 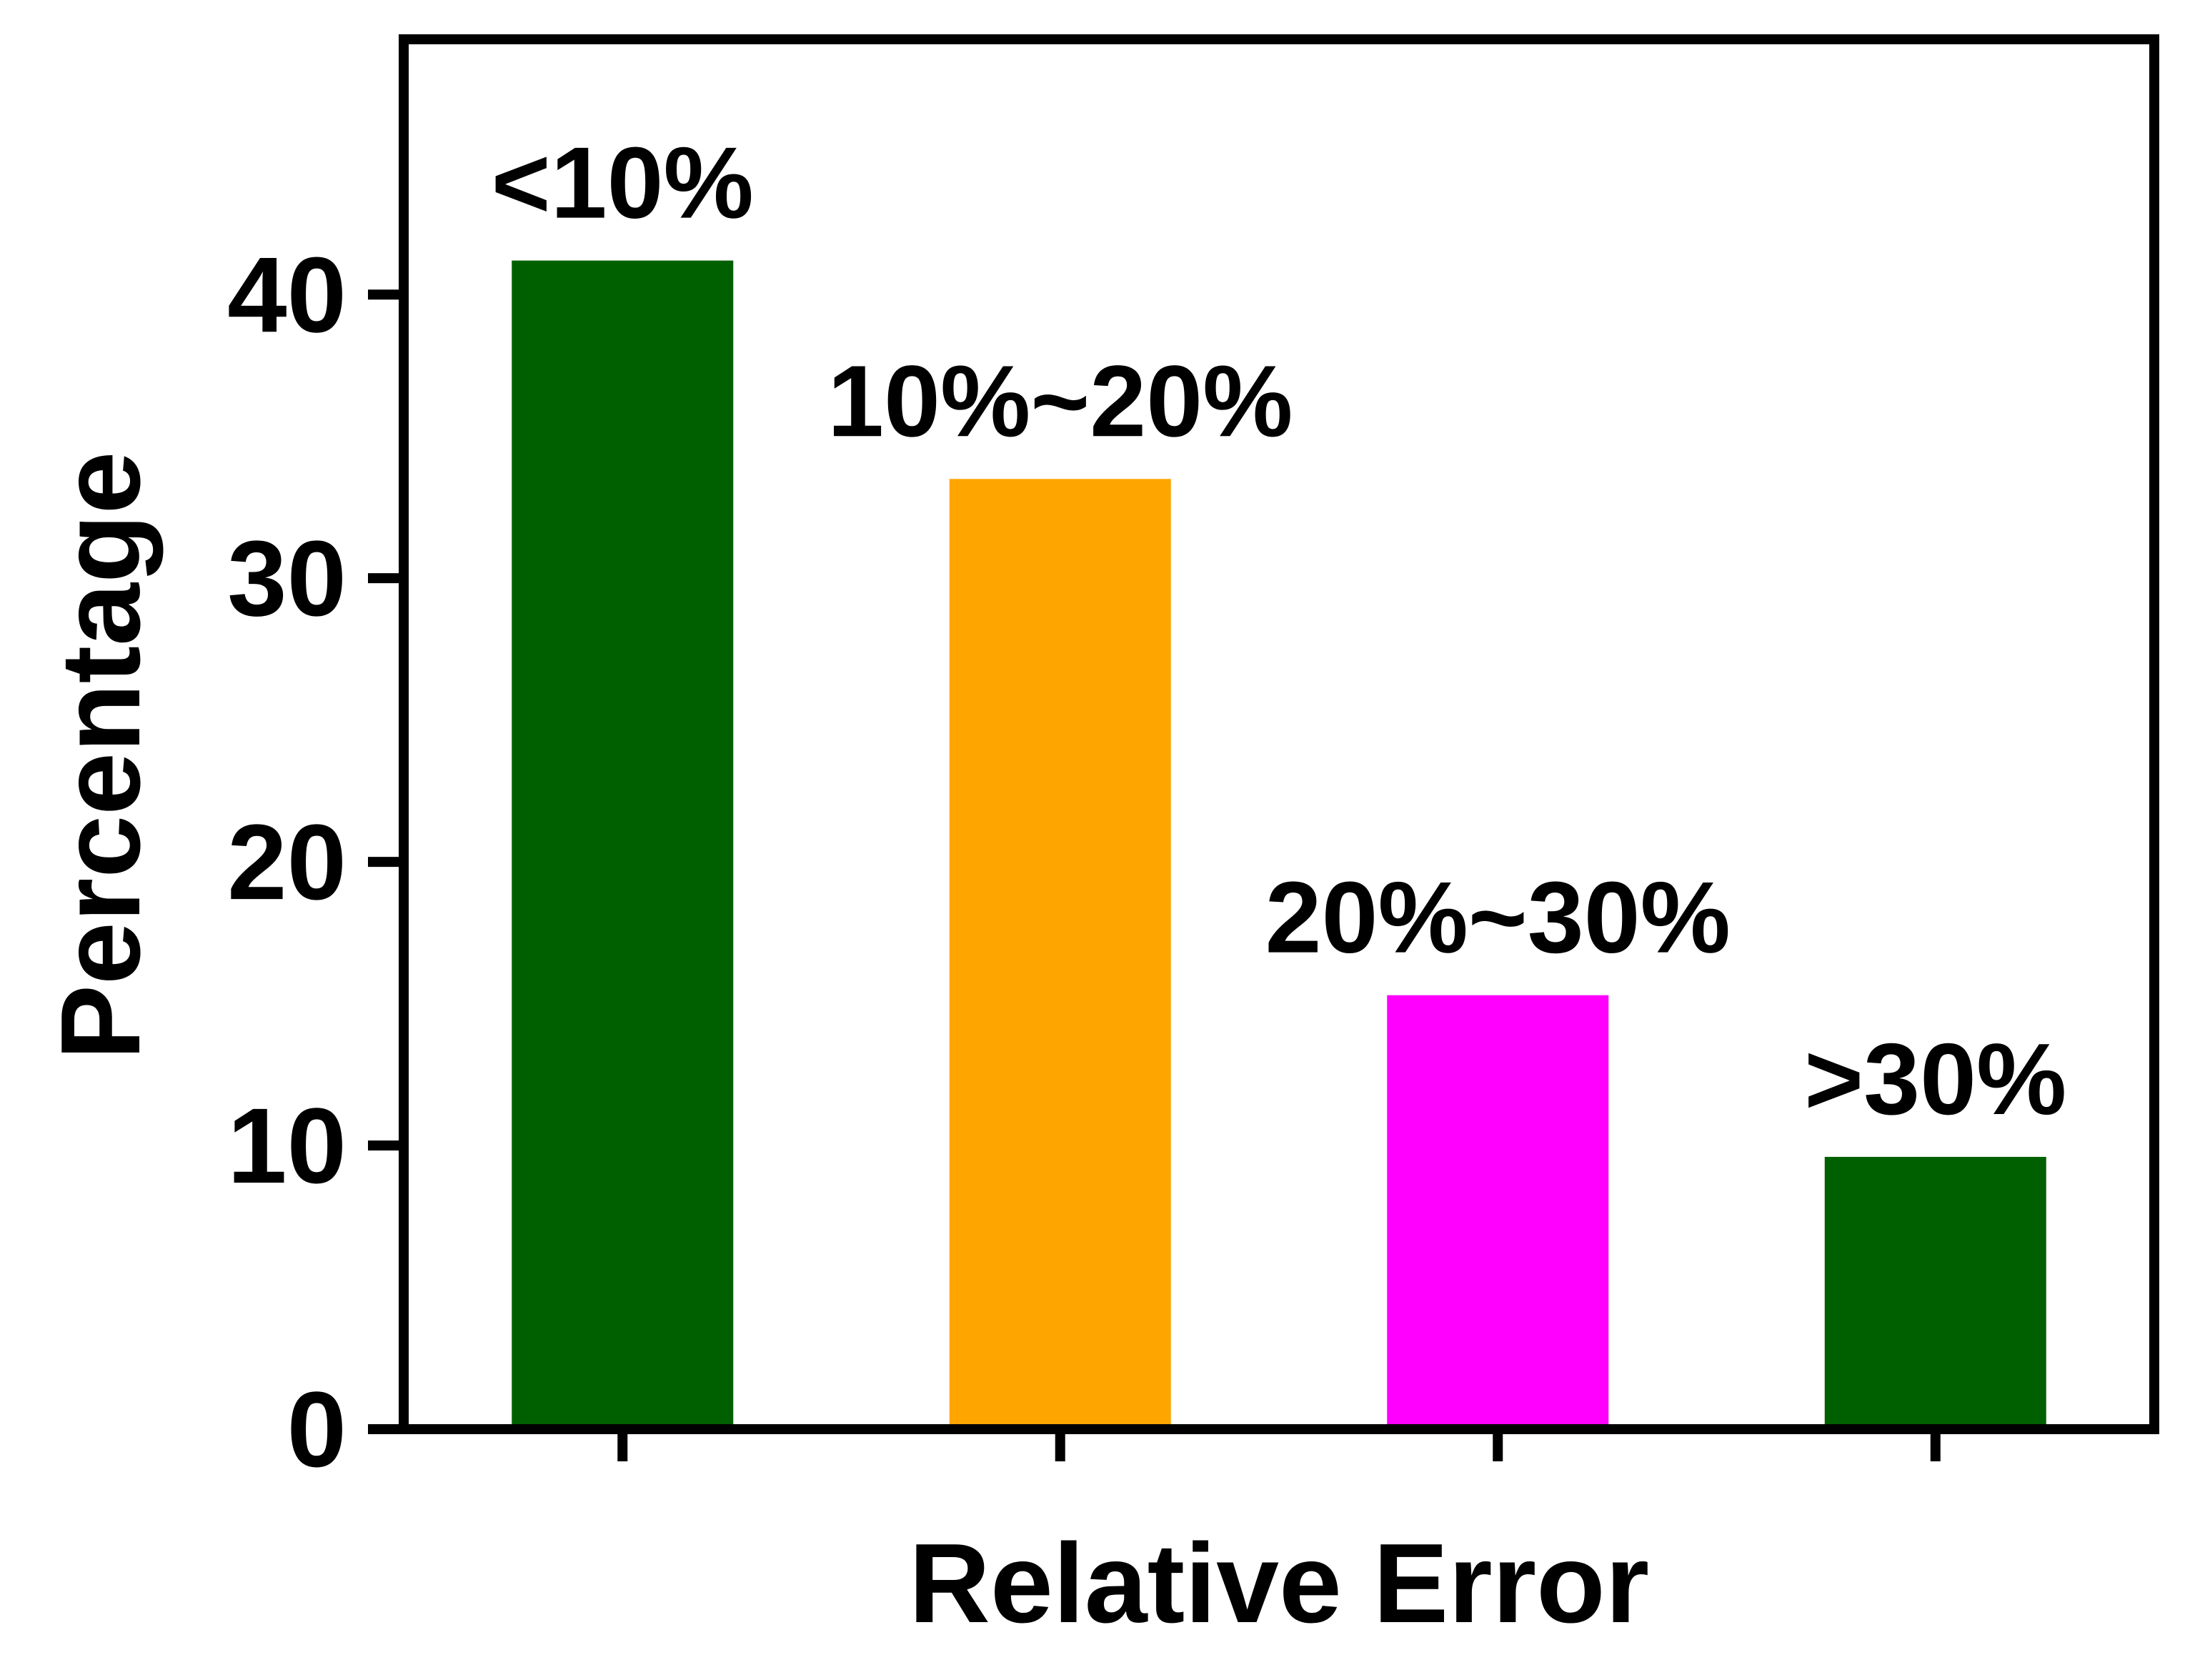 I want to click on y-axis-ticks: 0 10 20 30 40, so click(x=315, y=861).